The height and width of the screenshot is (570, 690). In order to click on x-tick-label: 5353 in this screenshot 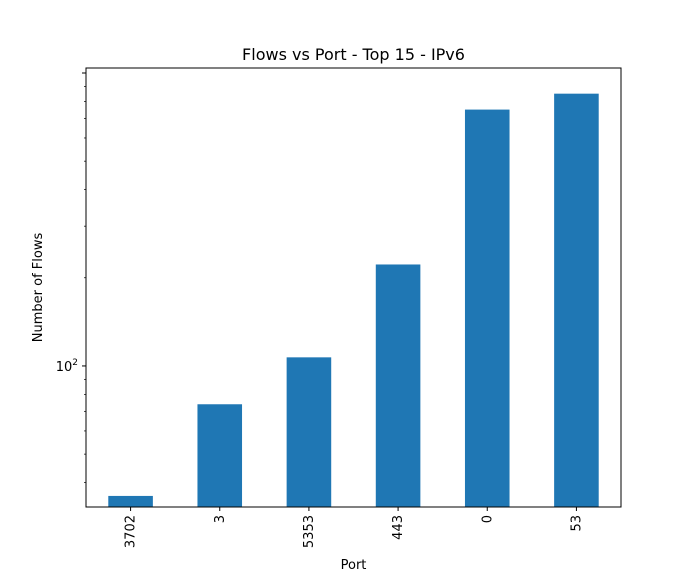, I will do `click(309, 531)`.